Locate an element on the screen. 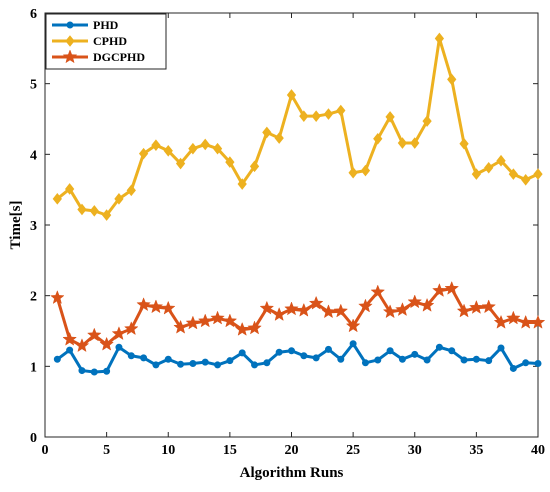 This screenshot has height=492, width=550. x-tick-label: 10 is located at coordinates (168, 450).